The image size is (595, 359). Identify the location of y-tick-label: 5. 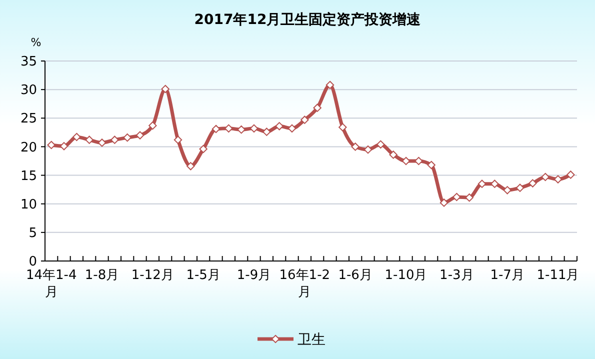
(32, 233).